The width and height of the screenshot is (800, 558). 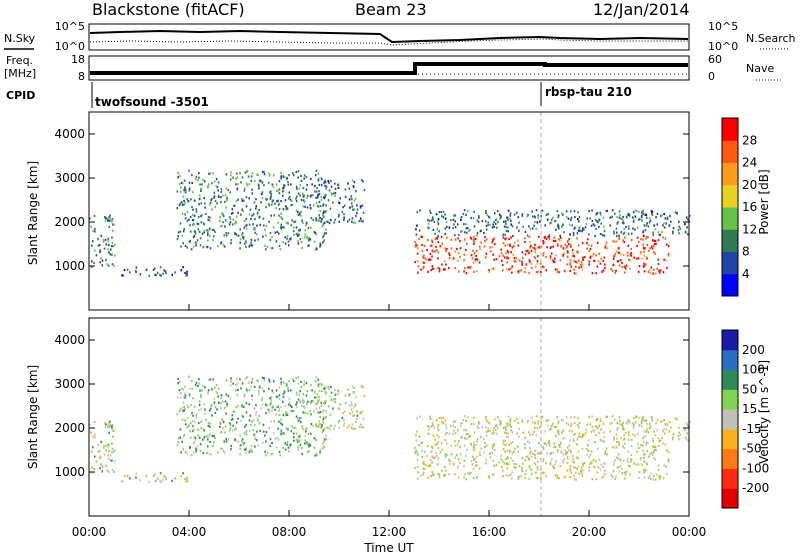 I want to click on freq-left-tick-high: 18, so click(x=78, y=59).